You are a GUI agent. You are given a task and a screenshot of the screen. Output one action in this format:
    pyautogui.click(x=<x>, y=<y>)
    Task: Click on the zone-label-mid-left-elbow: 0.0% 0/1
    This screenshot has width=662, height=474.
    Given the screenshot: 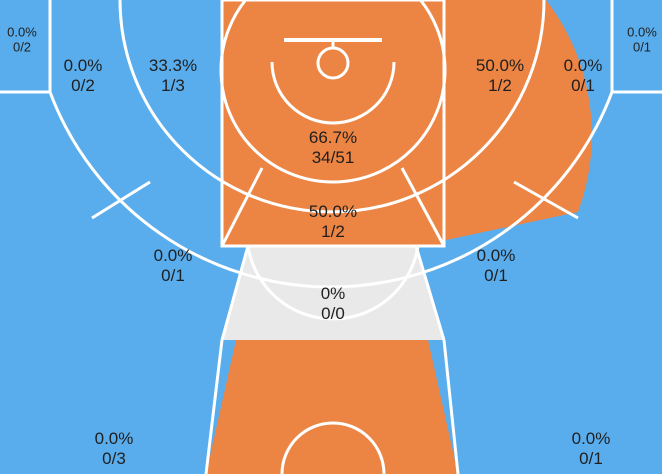 What is the action you would take?
    pyautogui.click(x=173, y=266)
    